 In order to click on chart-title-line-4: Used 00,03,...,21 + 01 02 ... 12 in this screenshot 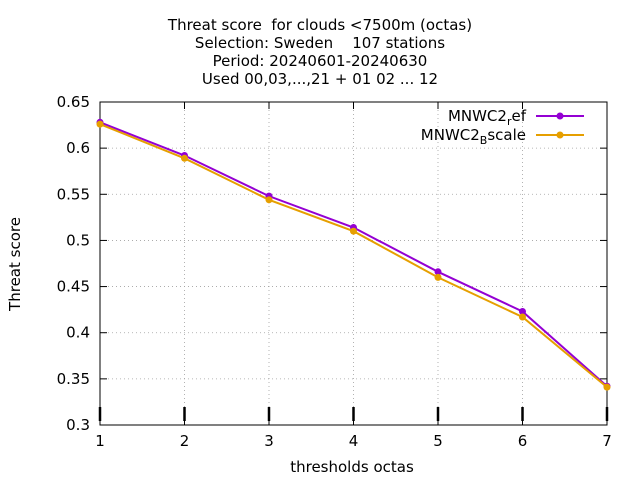, I will do `click(320, 79)`.